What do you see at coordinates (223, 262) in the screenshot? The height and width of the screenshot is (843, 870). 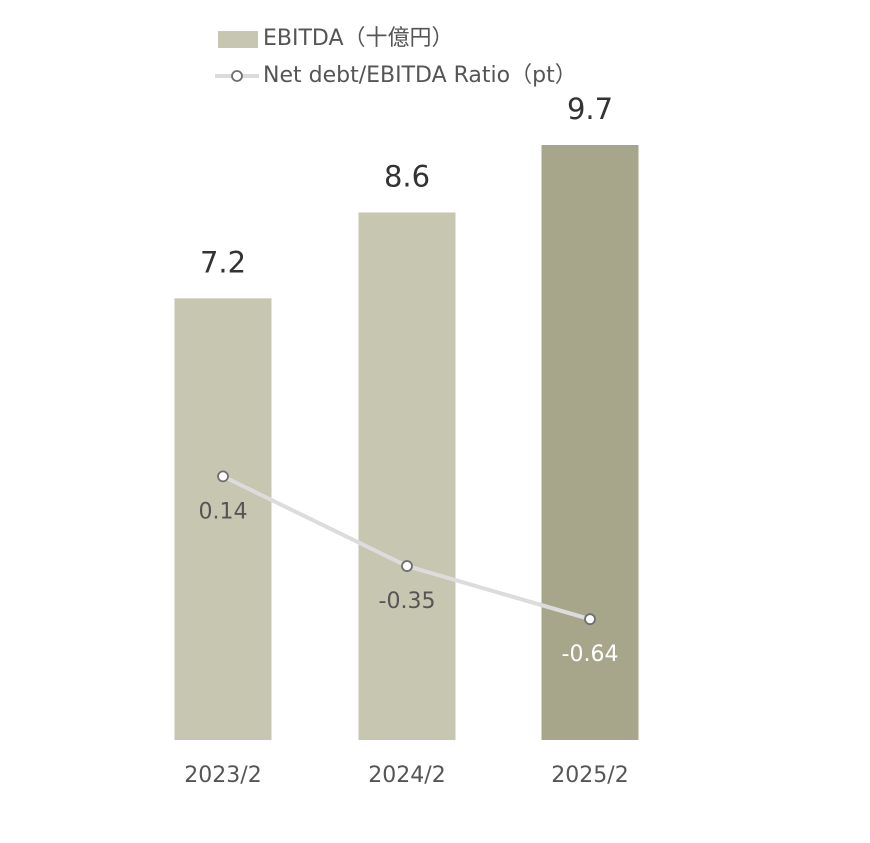 I see `bar-value-label: 7.2` at bounding box center [223, 262].